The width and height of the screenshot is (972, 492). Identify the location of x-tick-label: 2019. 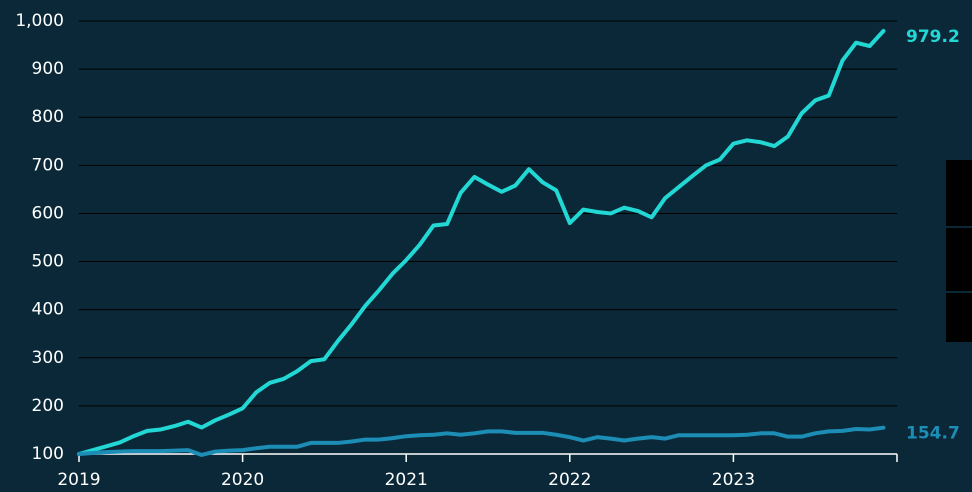
(78, 480).